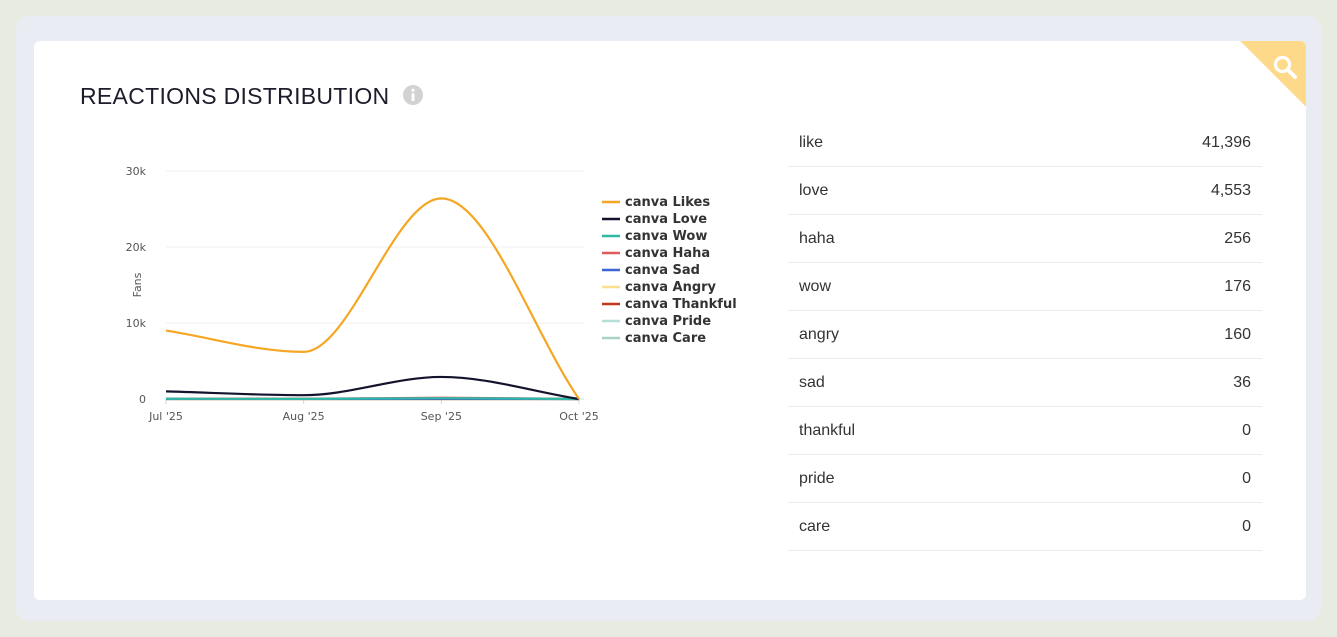 The height and width of the screenshot is (637, 1337). Describe the element at coordinates (137, 284) in the screenshot. I see `y-axis-label: Fans` at that location.